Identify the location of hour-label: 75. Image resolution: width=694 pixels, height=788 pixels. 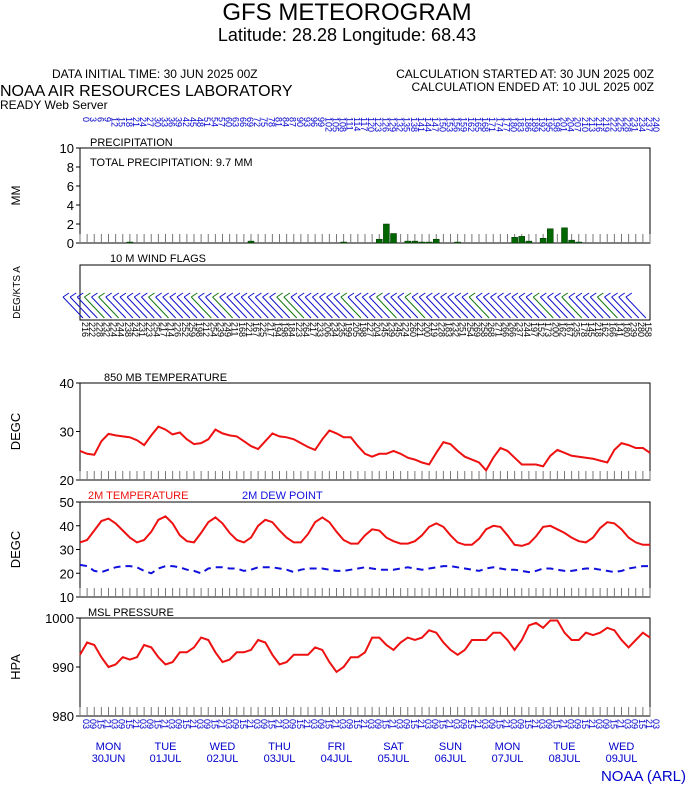
(264, 122).